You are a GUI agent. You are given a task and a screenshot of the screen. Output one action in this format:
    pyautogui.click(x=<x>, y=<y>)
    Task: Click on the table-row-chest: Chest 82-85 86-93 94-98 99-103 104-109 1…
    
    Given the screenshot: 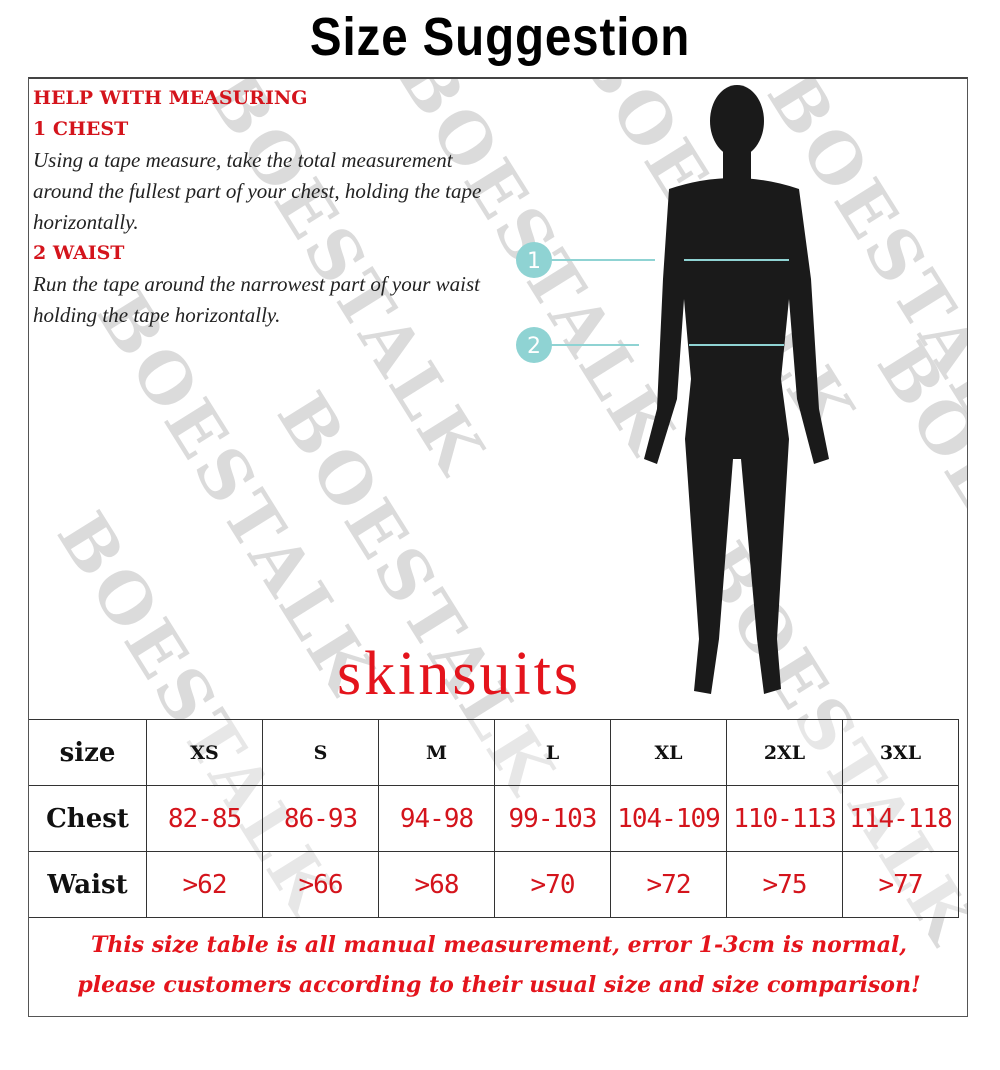 What is the action you would take?
    pyautogui.click(x=494, y=818)
    